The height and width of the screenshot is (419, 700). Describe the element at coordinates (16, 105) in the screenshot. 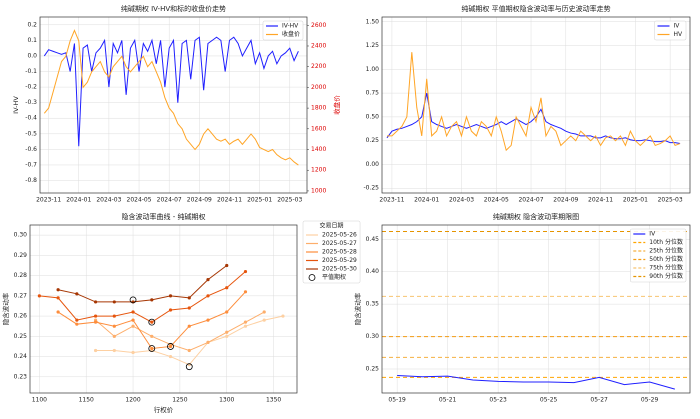

I see `y-axis-label: IV-HV` at that location.